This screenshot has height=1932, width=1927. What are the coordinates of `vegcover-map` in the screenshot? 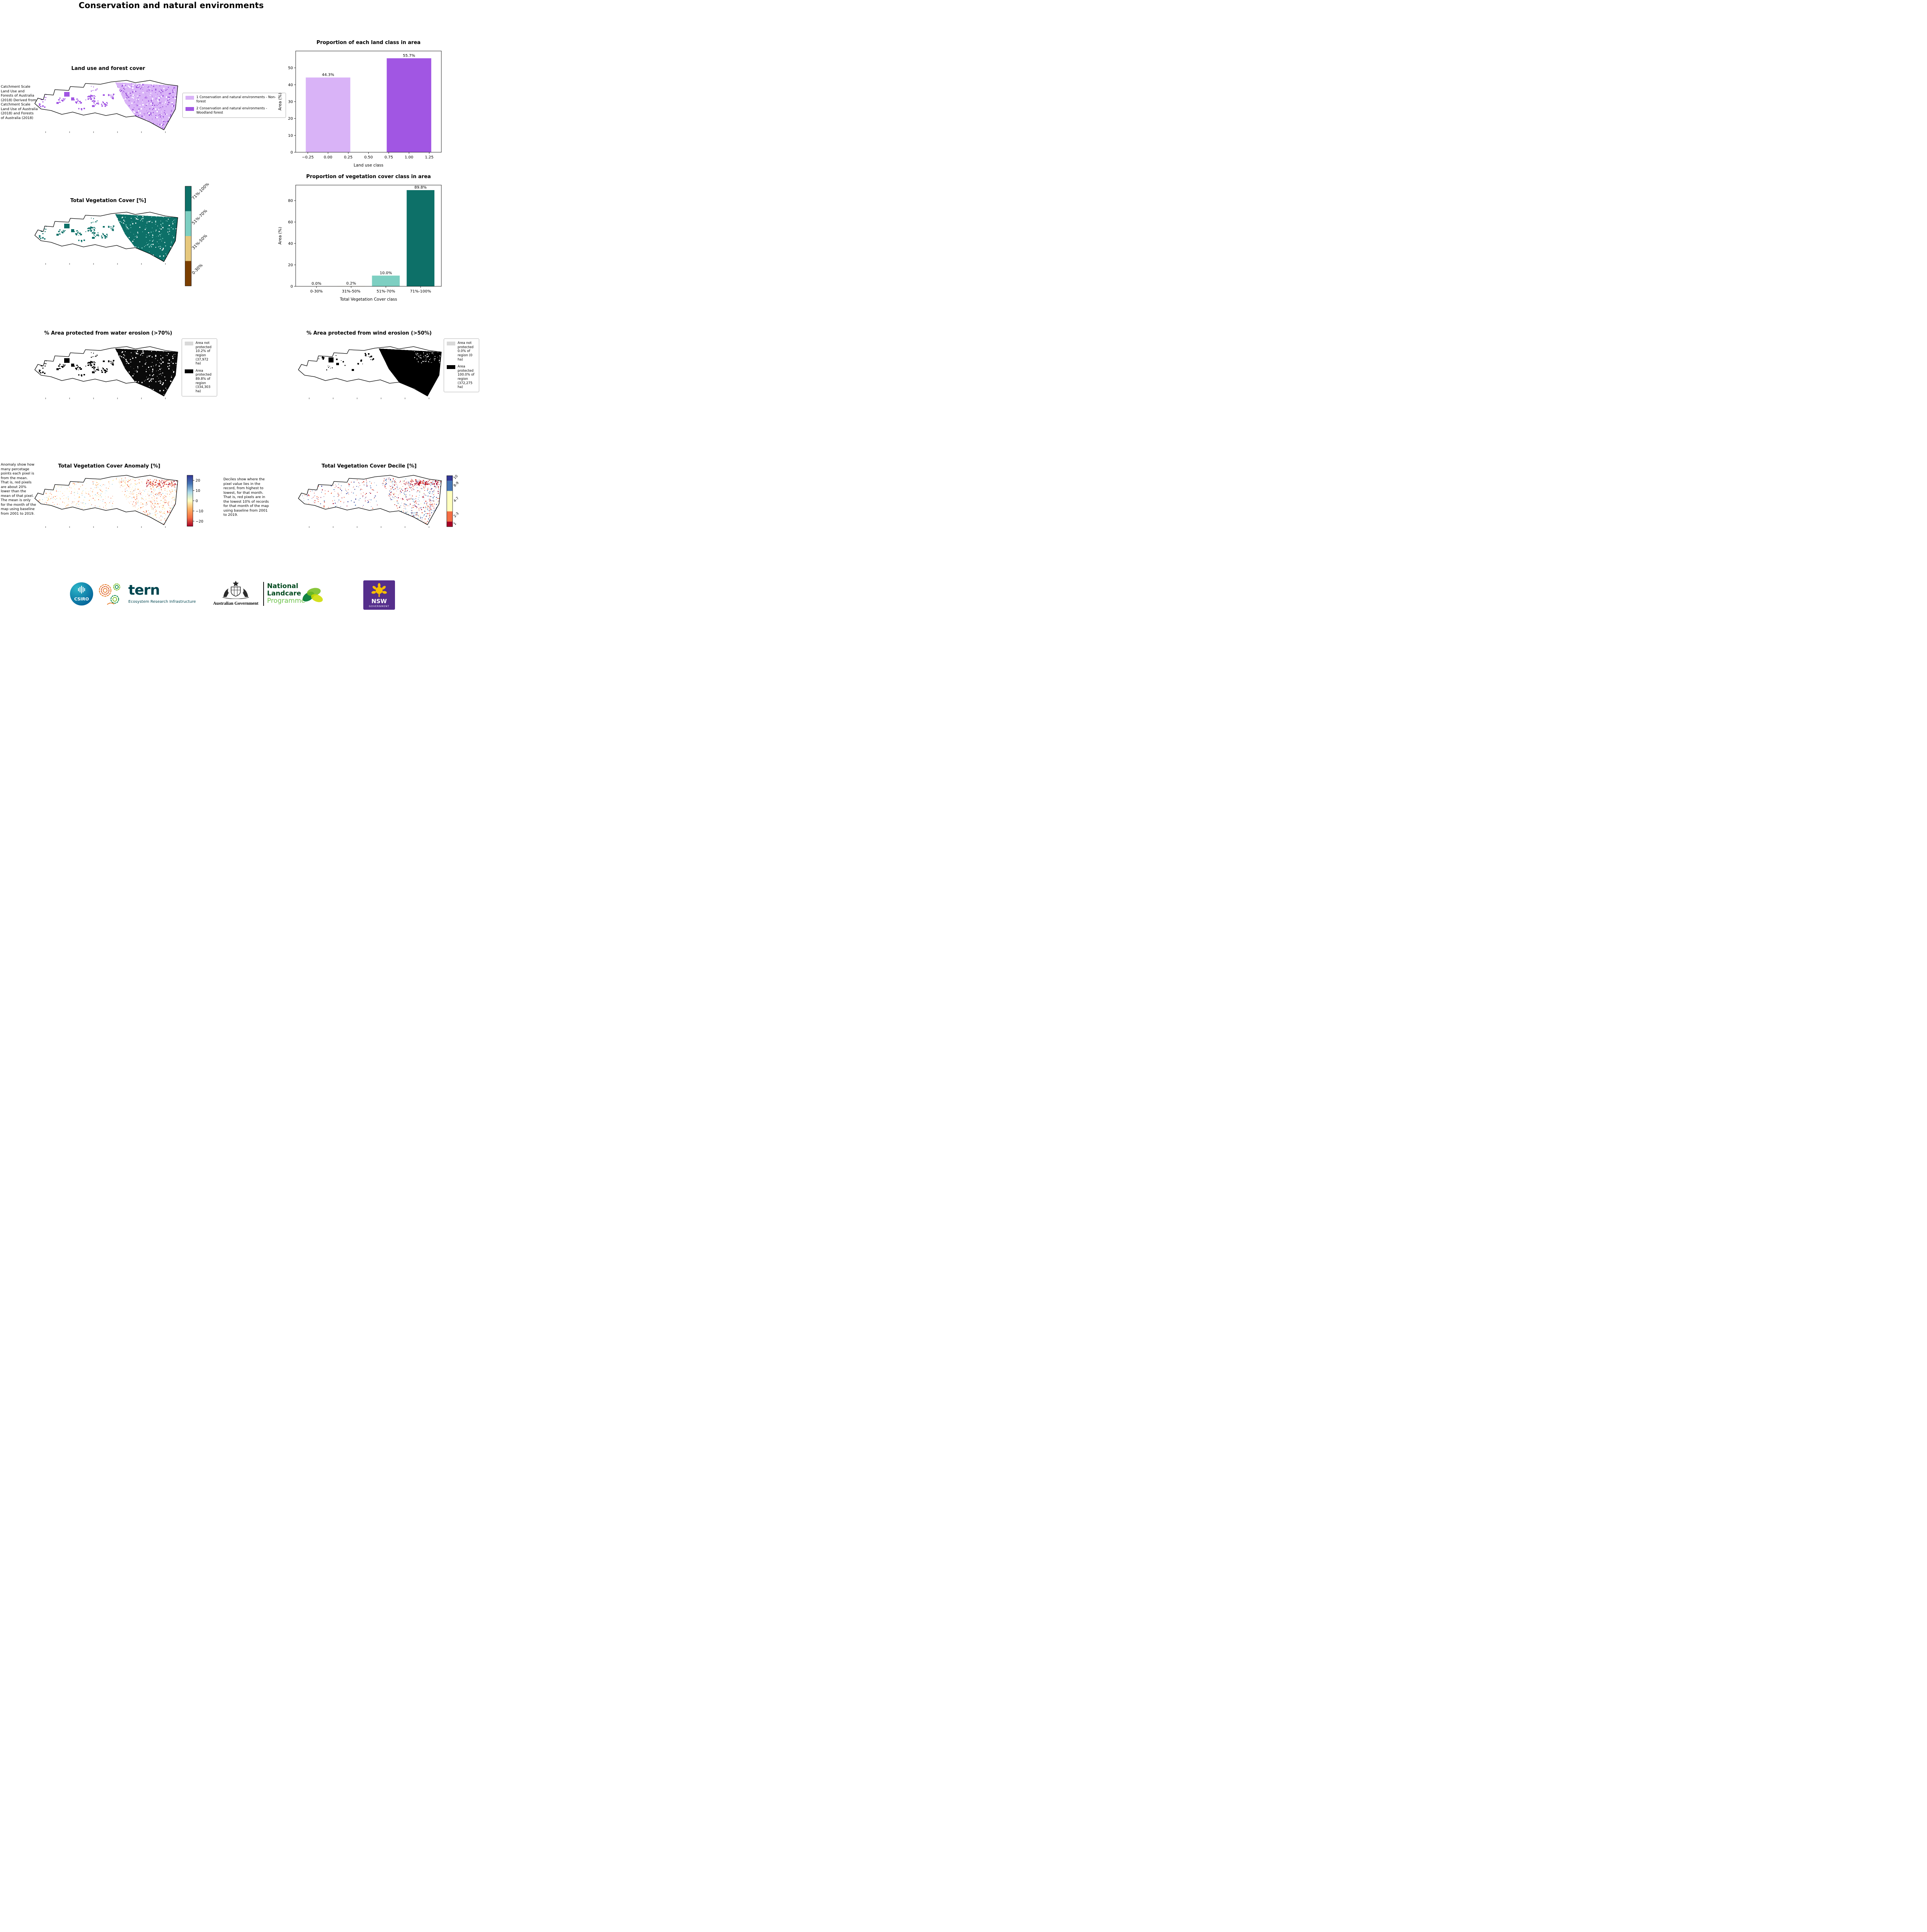 It's located at (106, 239).